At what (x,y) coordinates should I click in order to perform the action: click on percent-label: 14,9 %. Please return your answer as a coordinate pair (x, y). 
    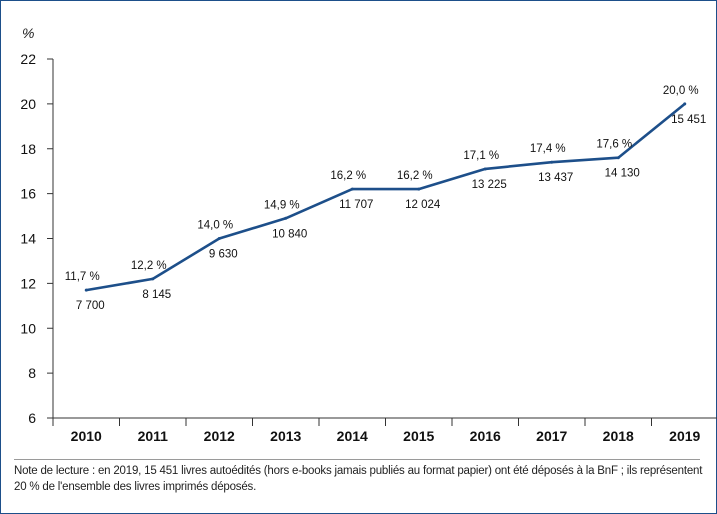
    Looking at the image, I should click on (282, 205).